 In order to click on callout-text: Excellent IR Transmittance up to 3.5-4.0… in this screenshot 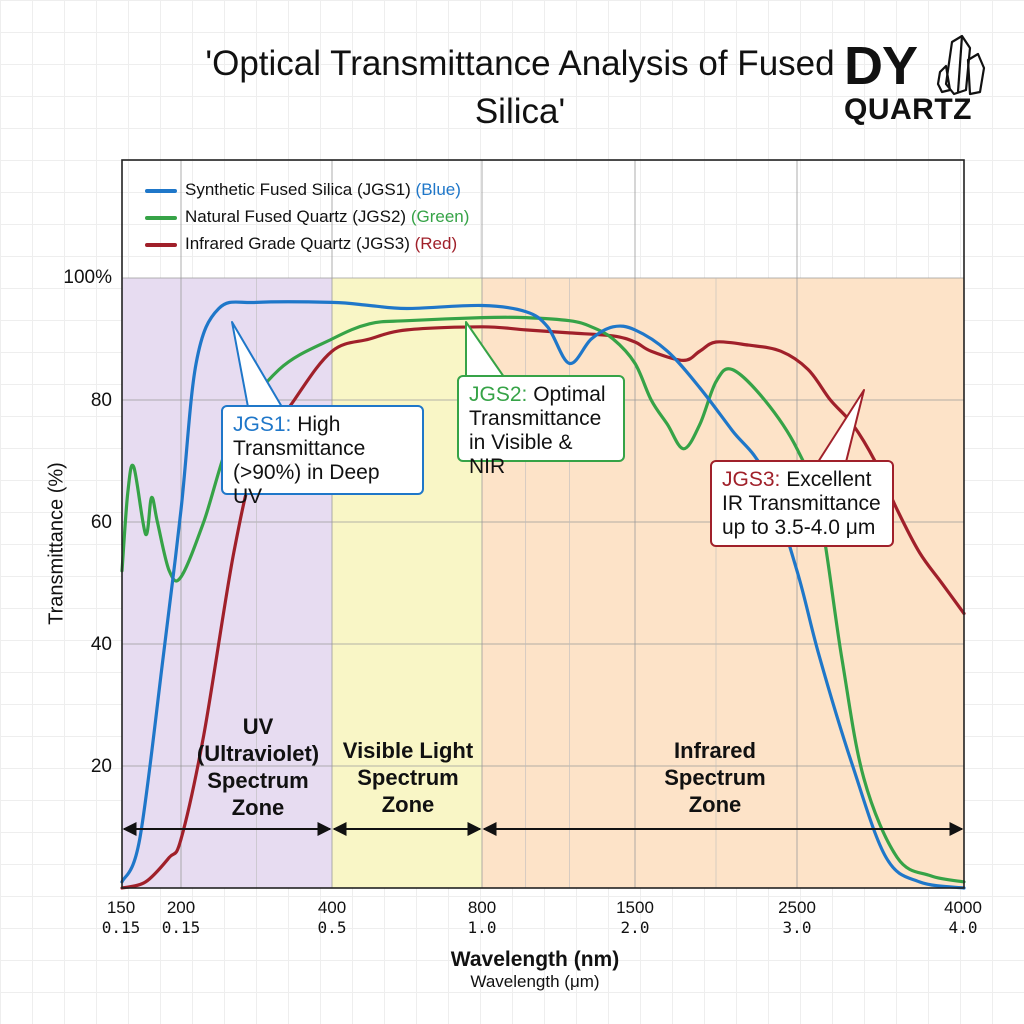, I will do `click(801, 503)`.